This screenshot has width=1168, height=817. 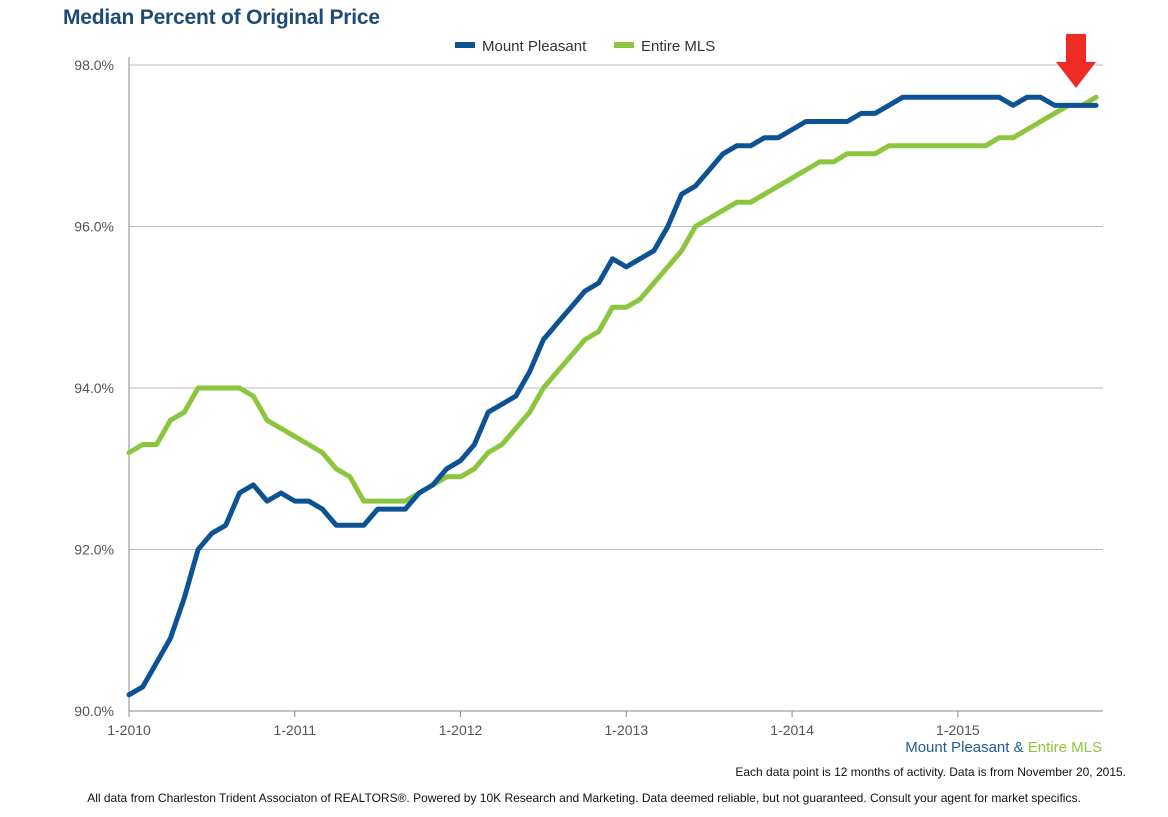 What do you see at coordinates (129, 730) in the screenshot?
I see `x-tick-label: 1-2010` at bounding box center [129, 730].